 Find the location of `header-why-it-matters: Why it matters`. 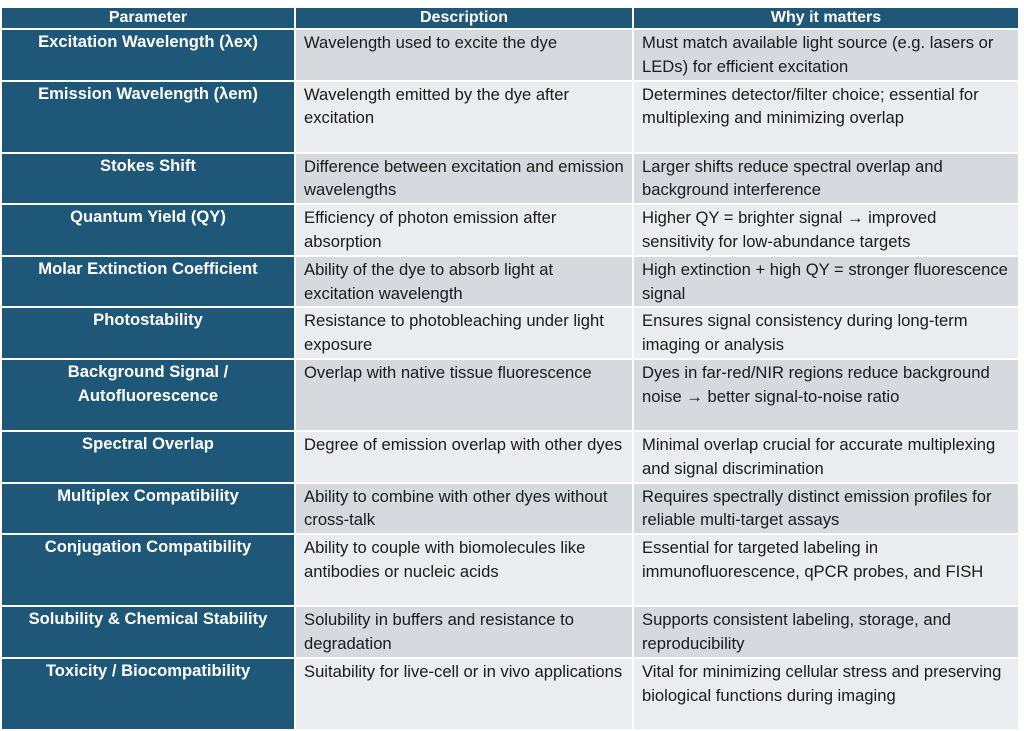

header-why-it-matters: Why it matters is located at coordinates (826, 18).